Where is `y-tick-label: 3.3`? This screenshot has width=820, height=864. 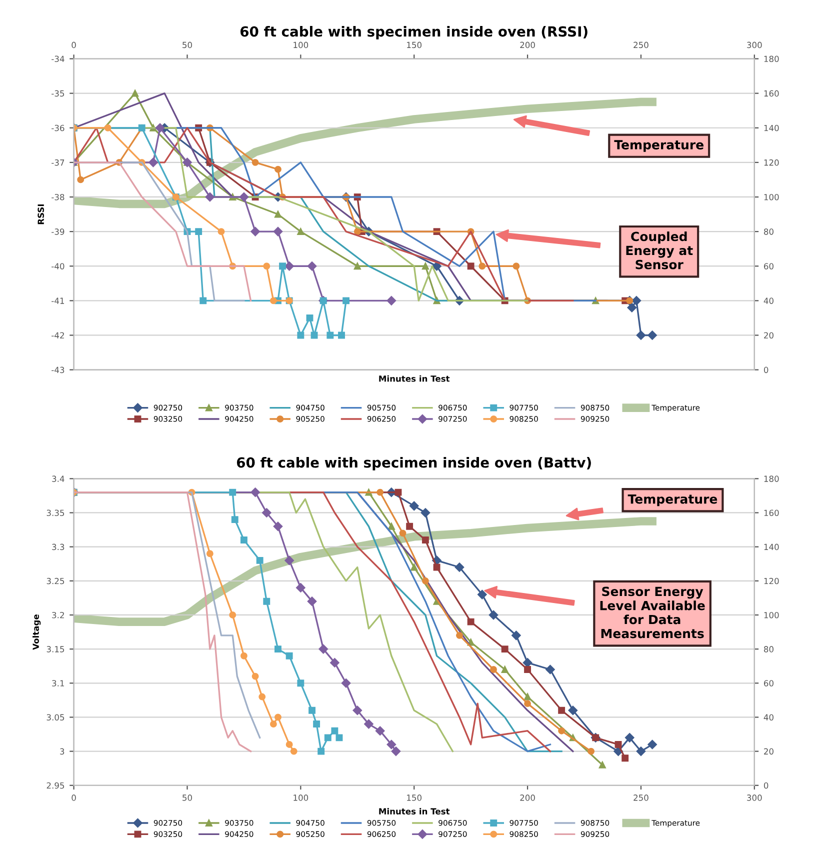 y-tick-label: 3.3 is located at coordinates (58, 547).